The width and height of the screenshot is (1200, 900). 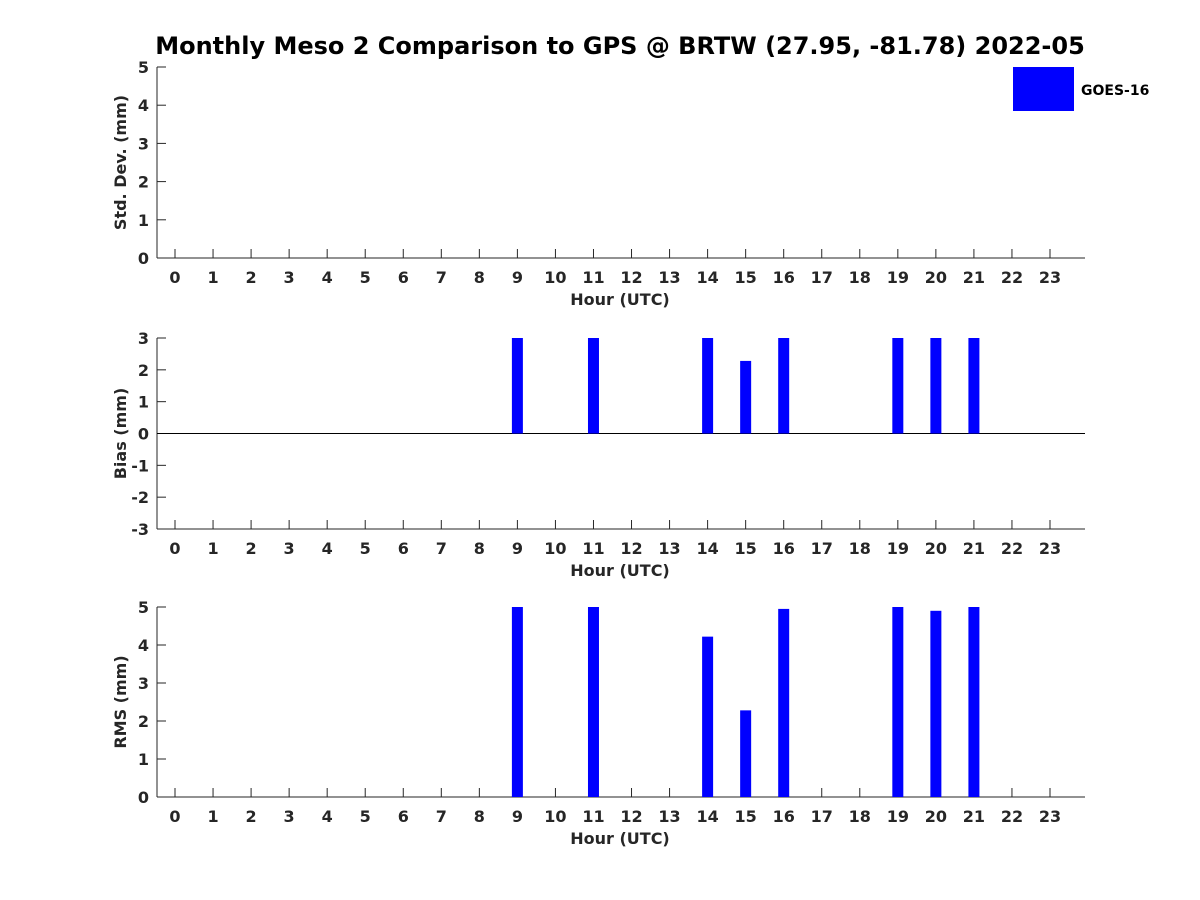 I want to click on legend: GOES-16, so click(x=1081, y=89).